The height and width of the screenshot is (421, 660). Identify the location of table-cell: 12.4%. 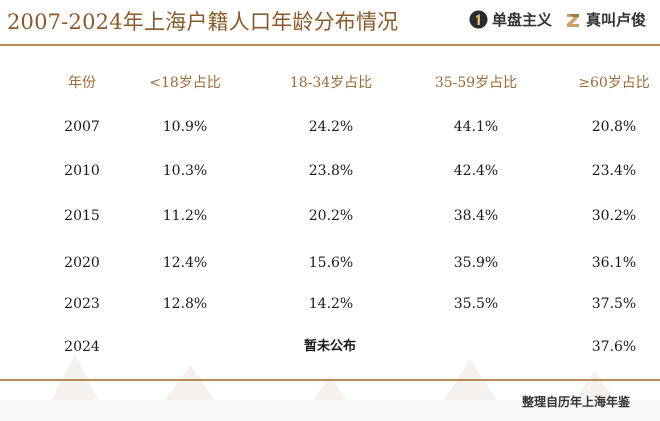
(185, 263).